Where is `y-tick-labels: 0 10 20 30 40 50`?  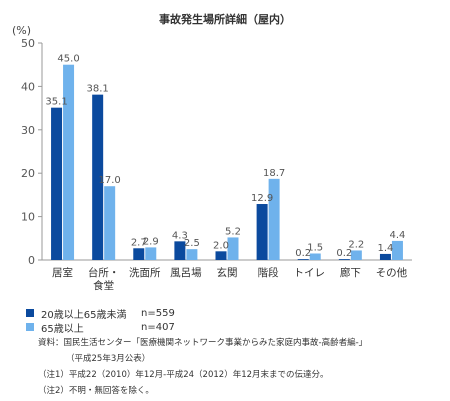 y-tick-labels: 0 10 20 30 40 50 is located at coordinates (28, 152).